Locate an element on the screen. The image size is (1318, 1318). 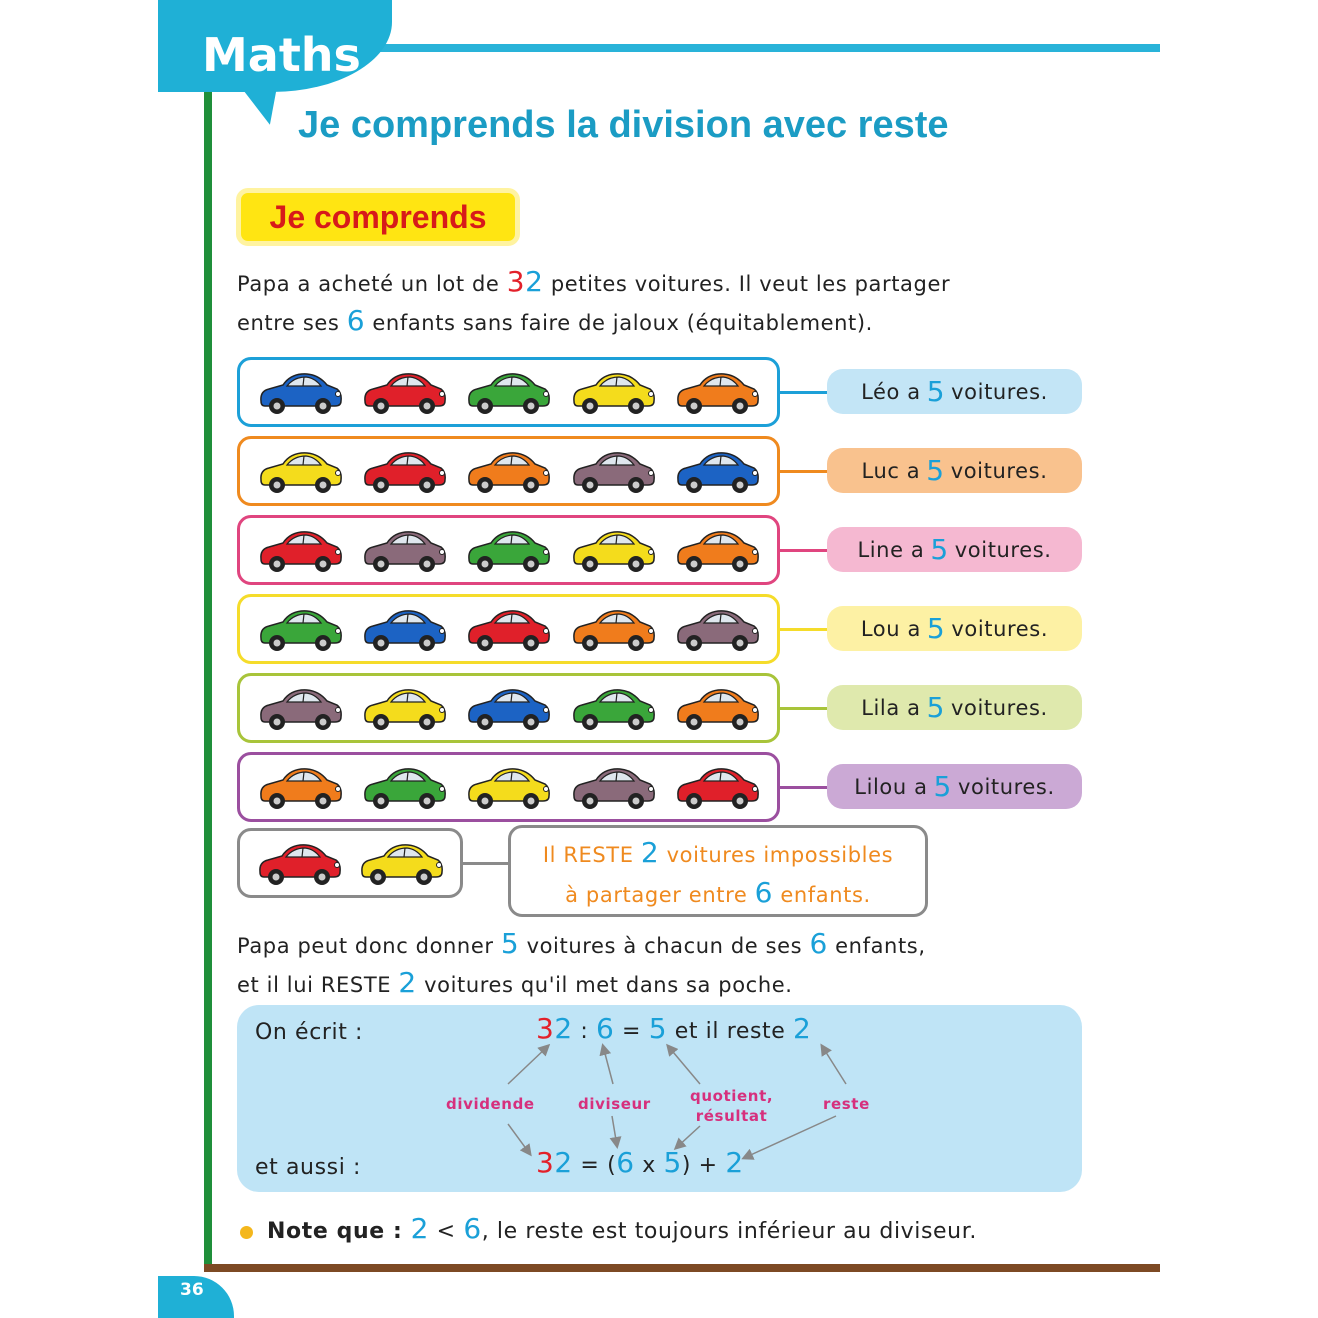
child-label: Line a 5 voitures. is located at coordinates (954, 549).